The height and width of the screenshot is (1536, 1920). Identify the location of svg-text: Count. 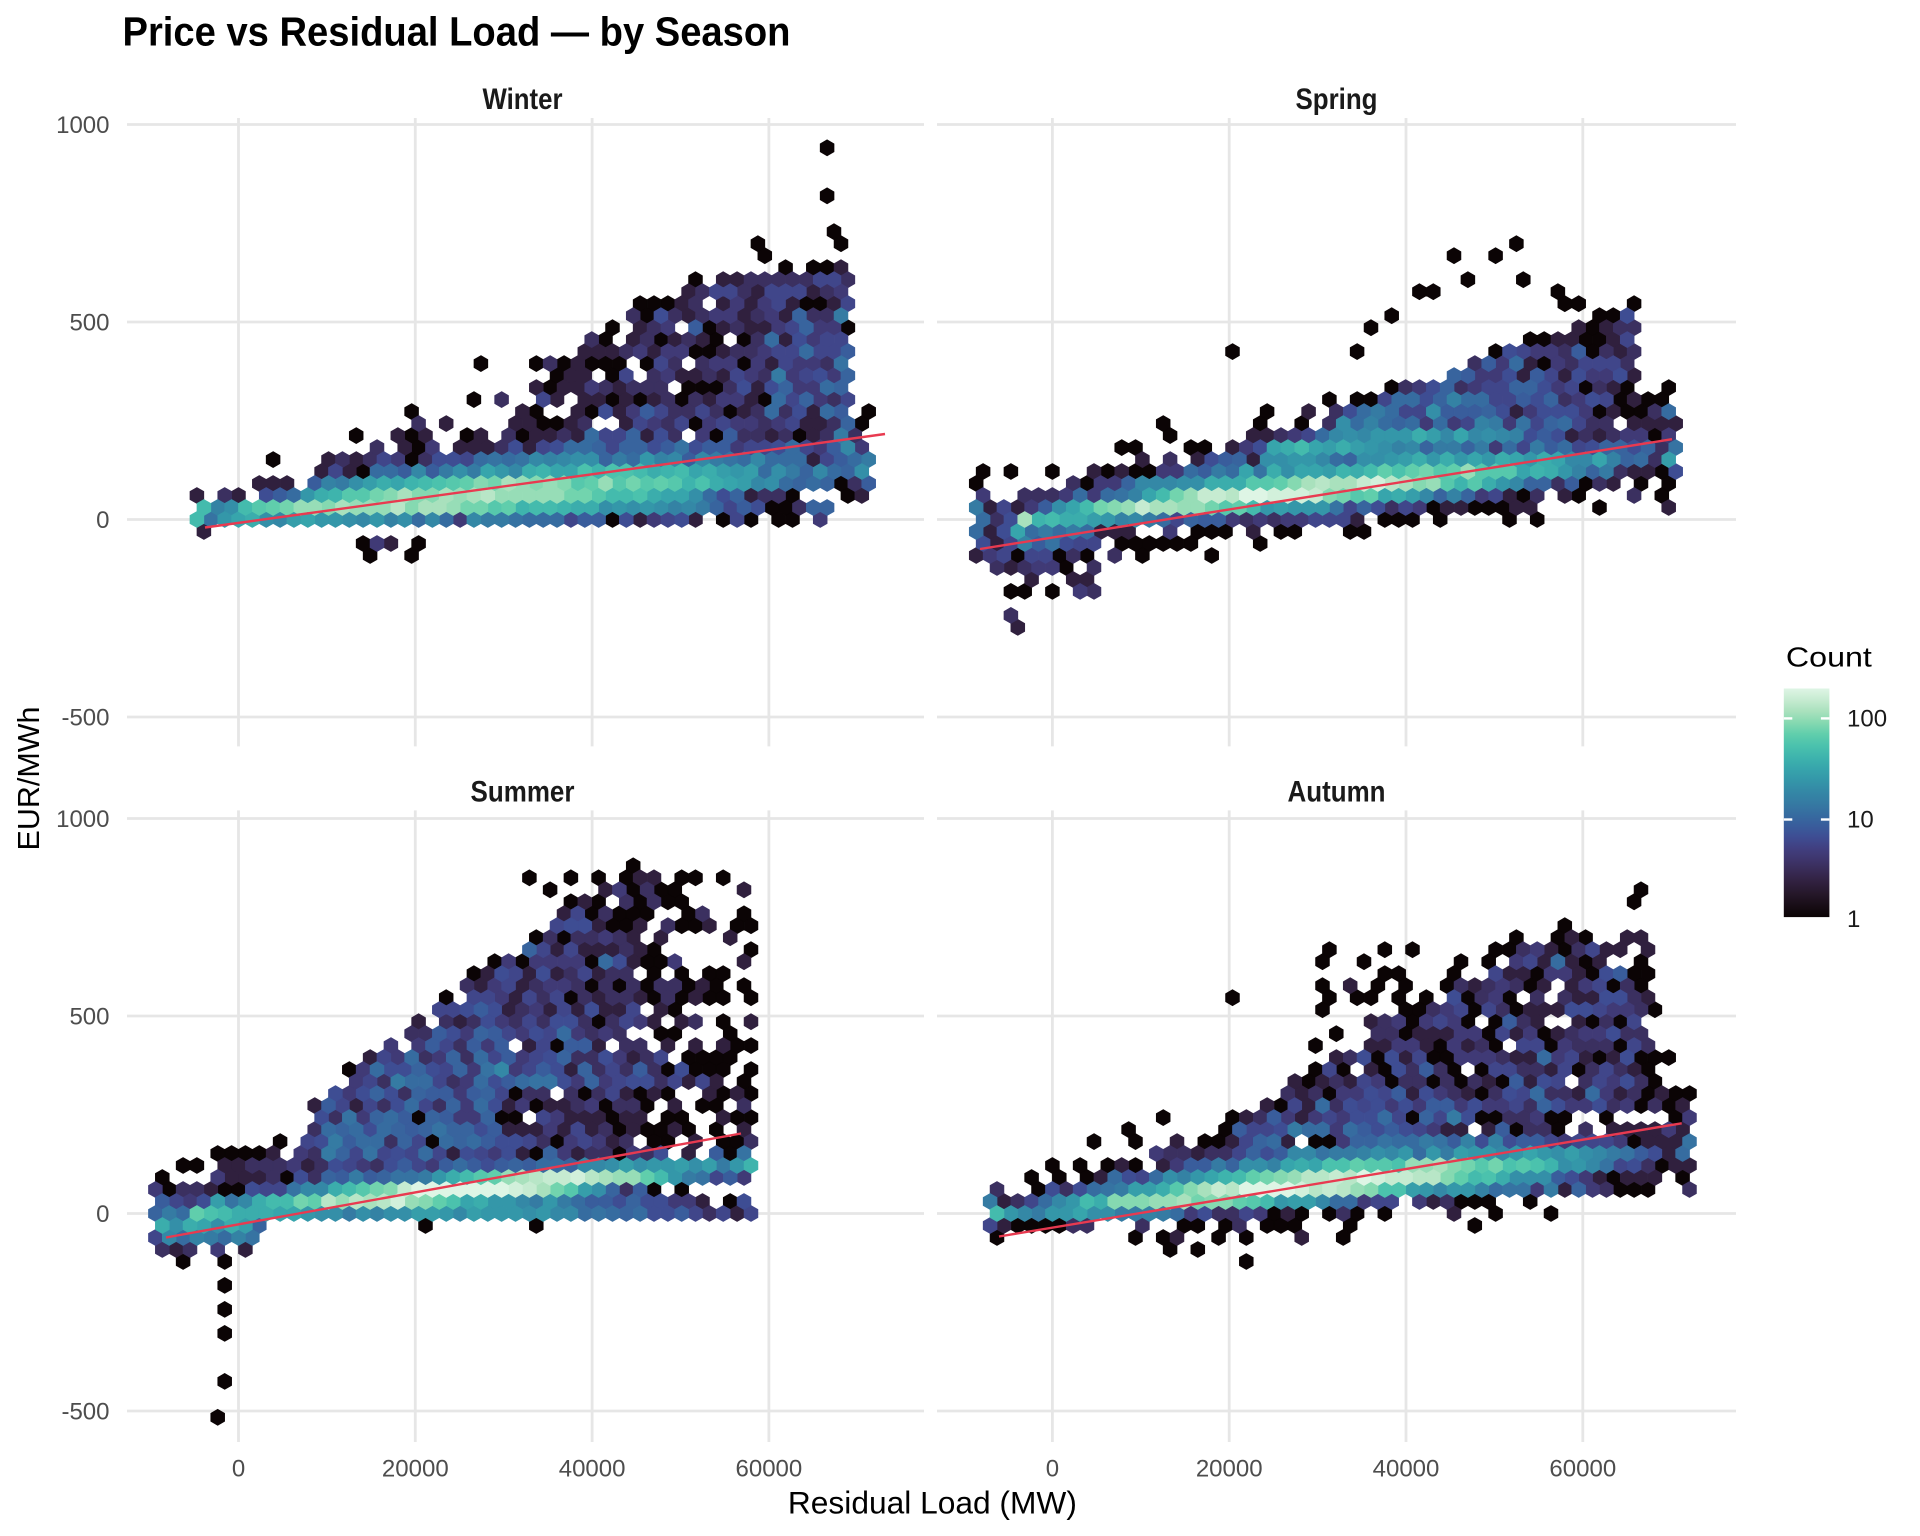
(1829, 656).